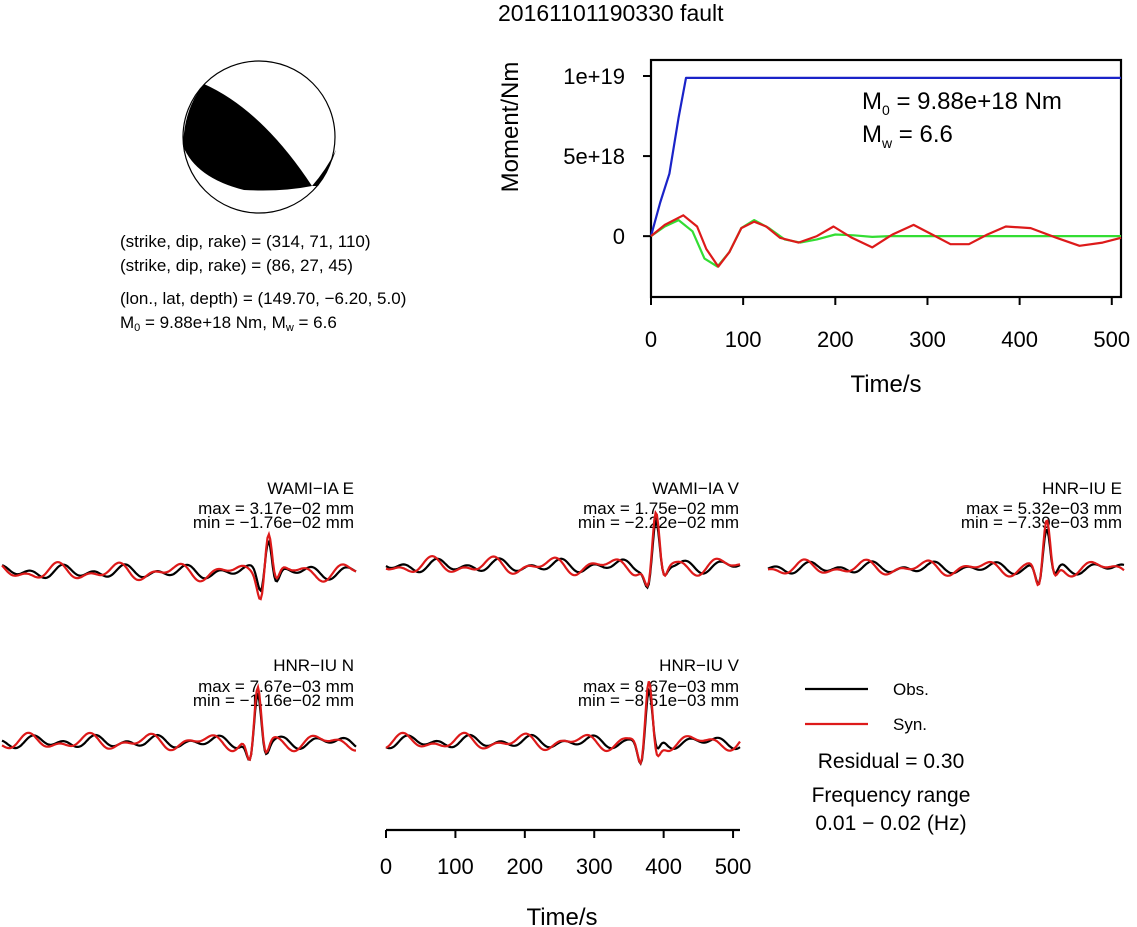 Image resolution: width=1137 pixels, height=927 pixels. Describe the element at coordinates (885, 384) in the screenshot. I see `moment-xlabel: Time/s` at that location.